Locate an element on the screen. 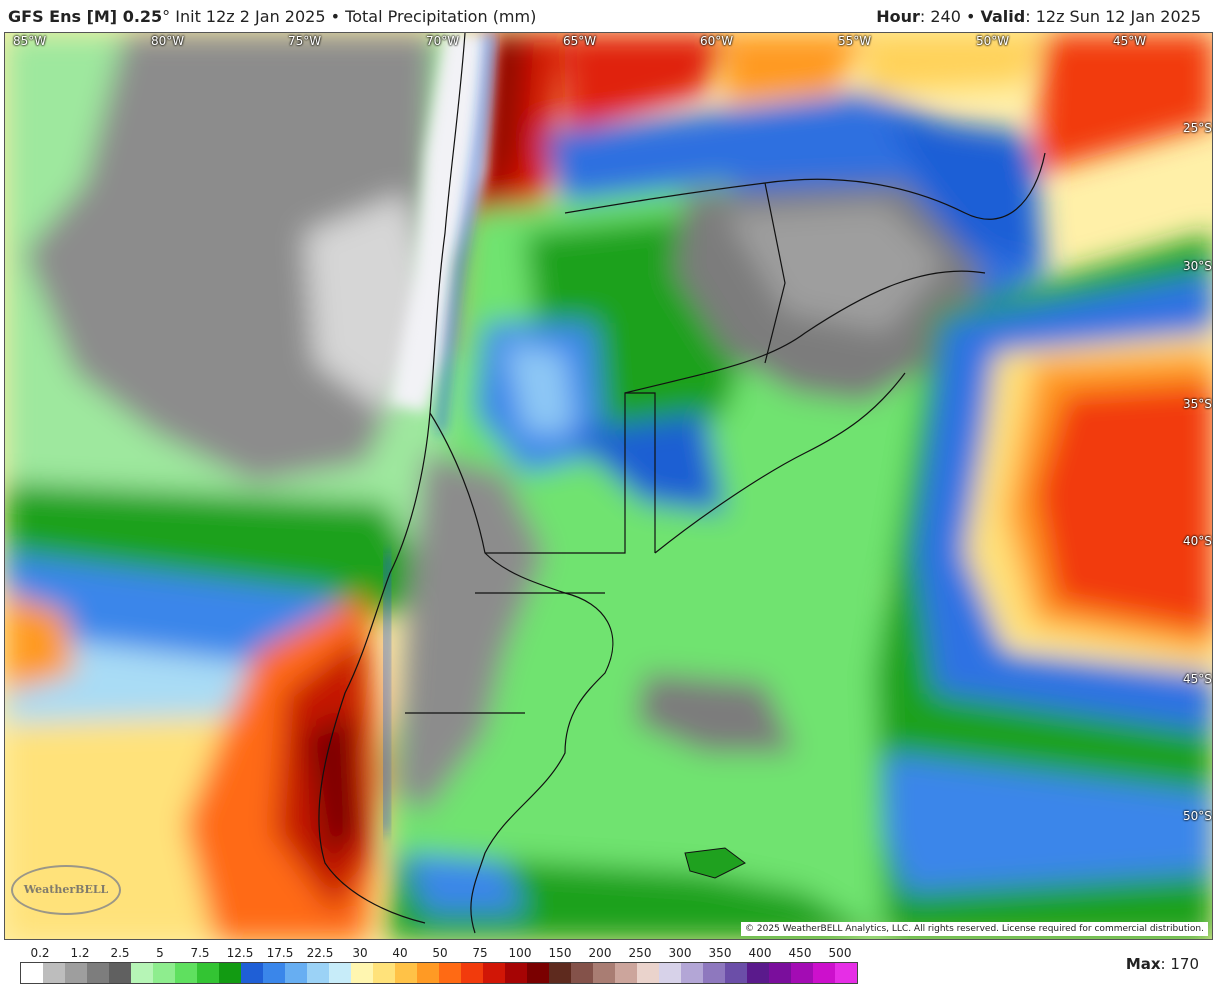 Image resolution: width=1217 pixels, height=995 pixels. colorbar-label: 350 is located at coordinates (720, 953).